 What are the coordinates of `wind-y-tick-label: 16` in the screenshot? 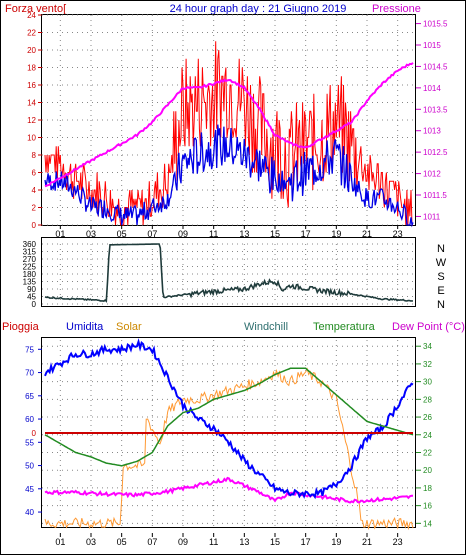 It's located at (31, 85).